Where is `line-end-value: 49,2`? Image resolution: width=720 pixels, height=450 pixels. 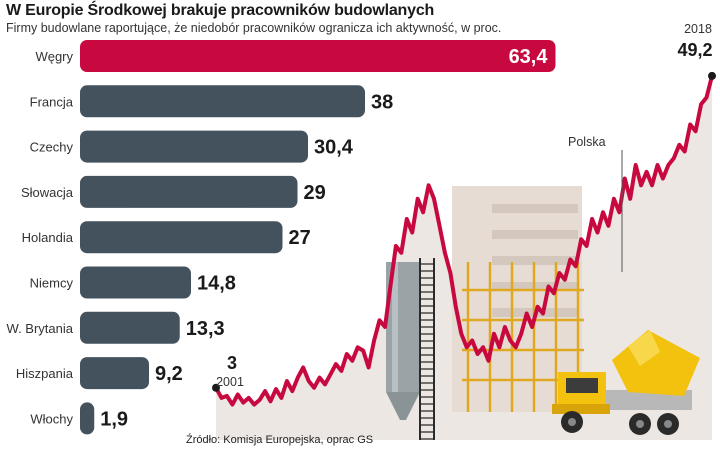
line-end-value: 49,2 is located at coordinates (694, 50).